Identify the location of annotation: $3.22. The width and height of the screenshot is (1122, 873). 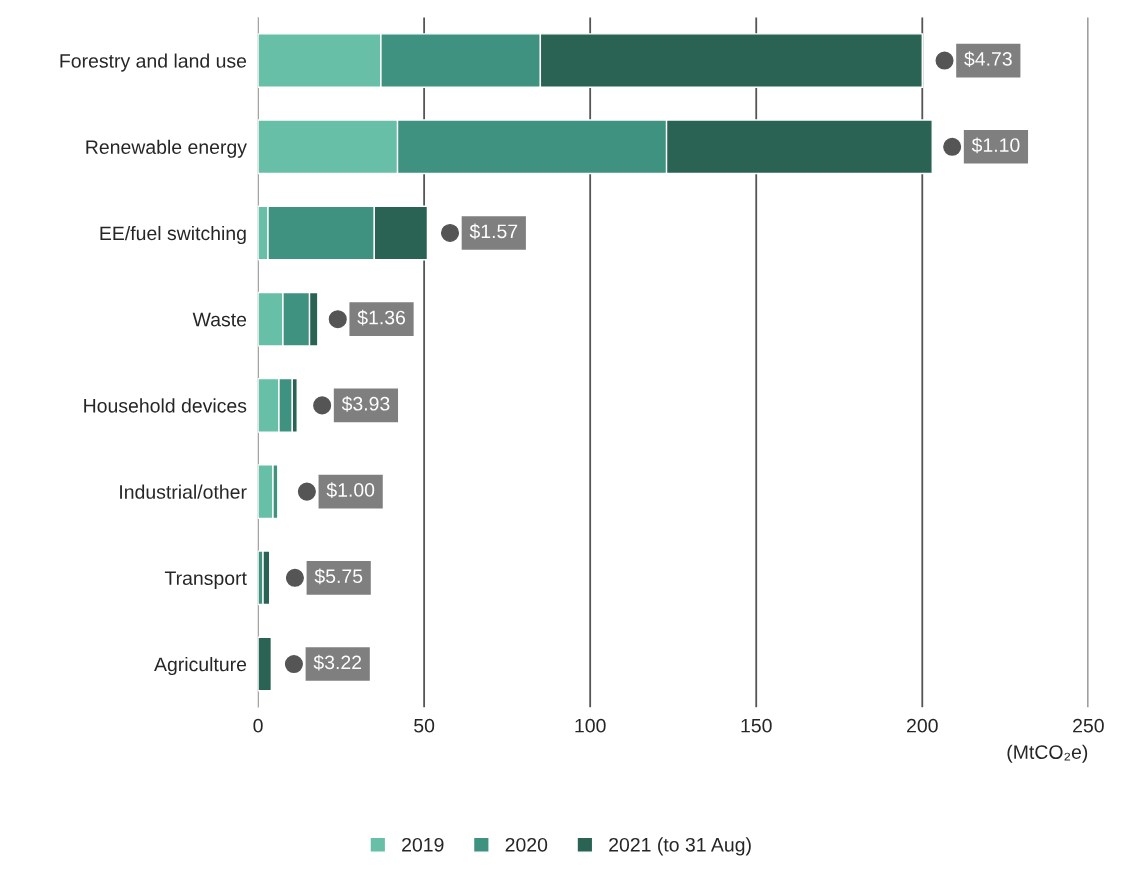
(337, 662).